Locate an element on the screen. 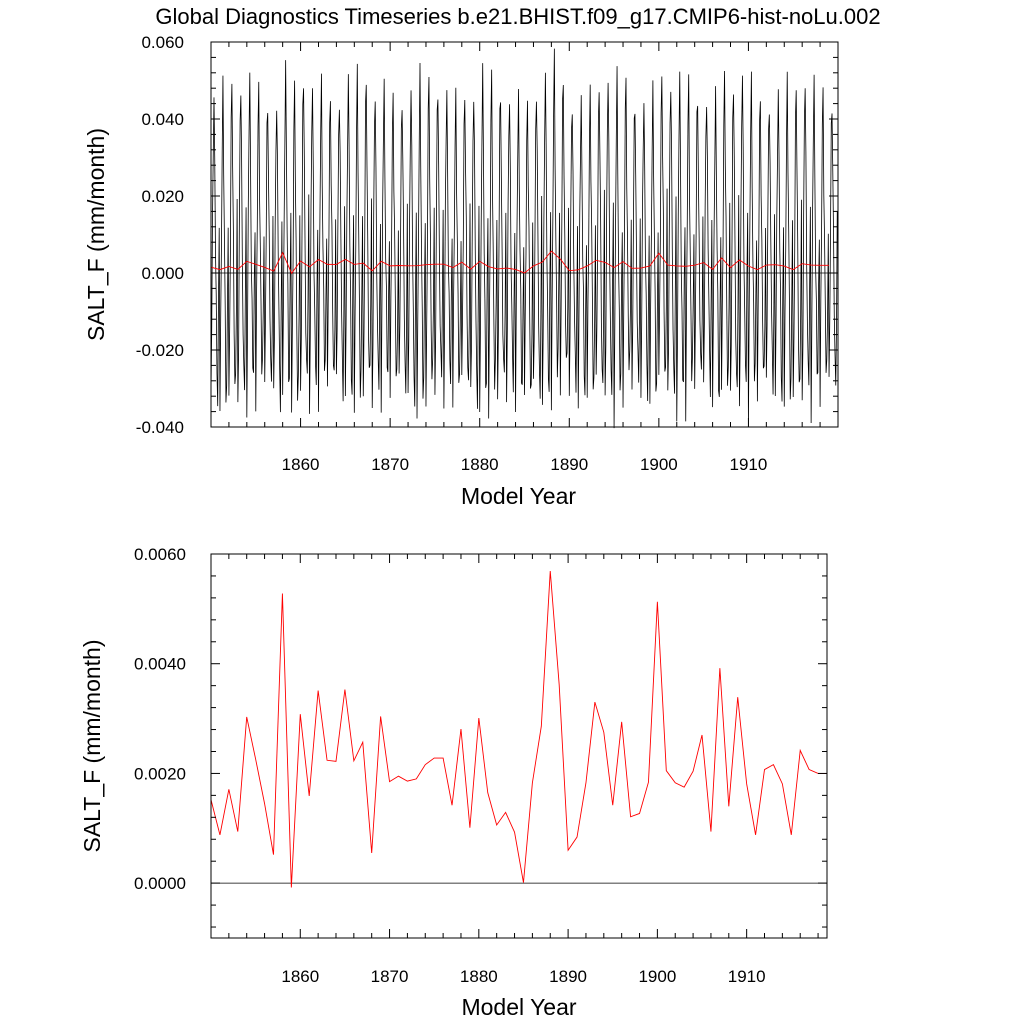  bottom-x-tick-label: 1890 is located at coordinates (568, 976).